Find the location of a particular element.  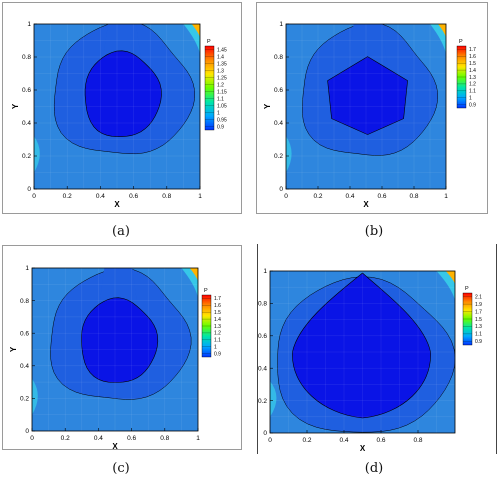

caption-a: (a) is located at coordinates (121, 231).